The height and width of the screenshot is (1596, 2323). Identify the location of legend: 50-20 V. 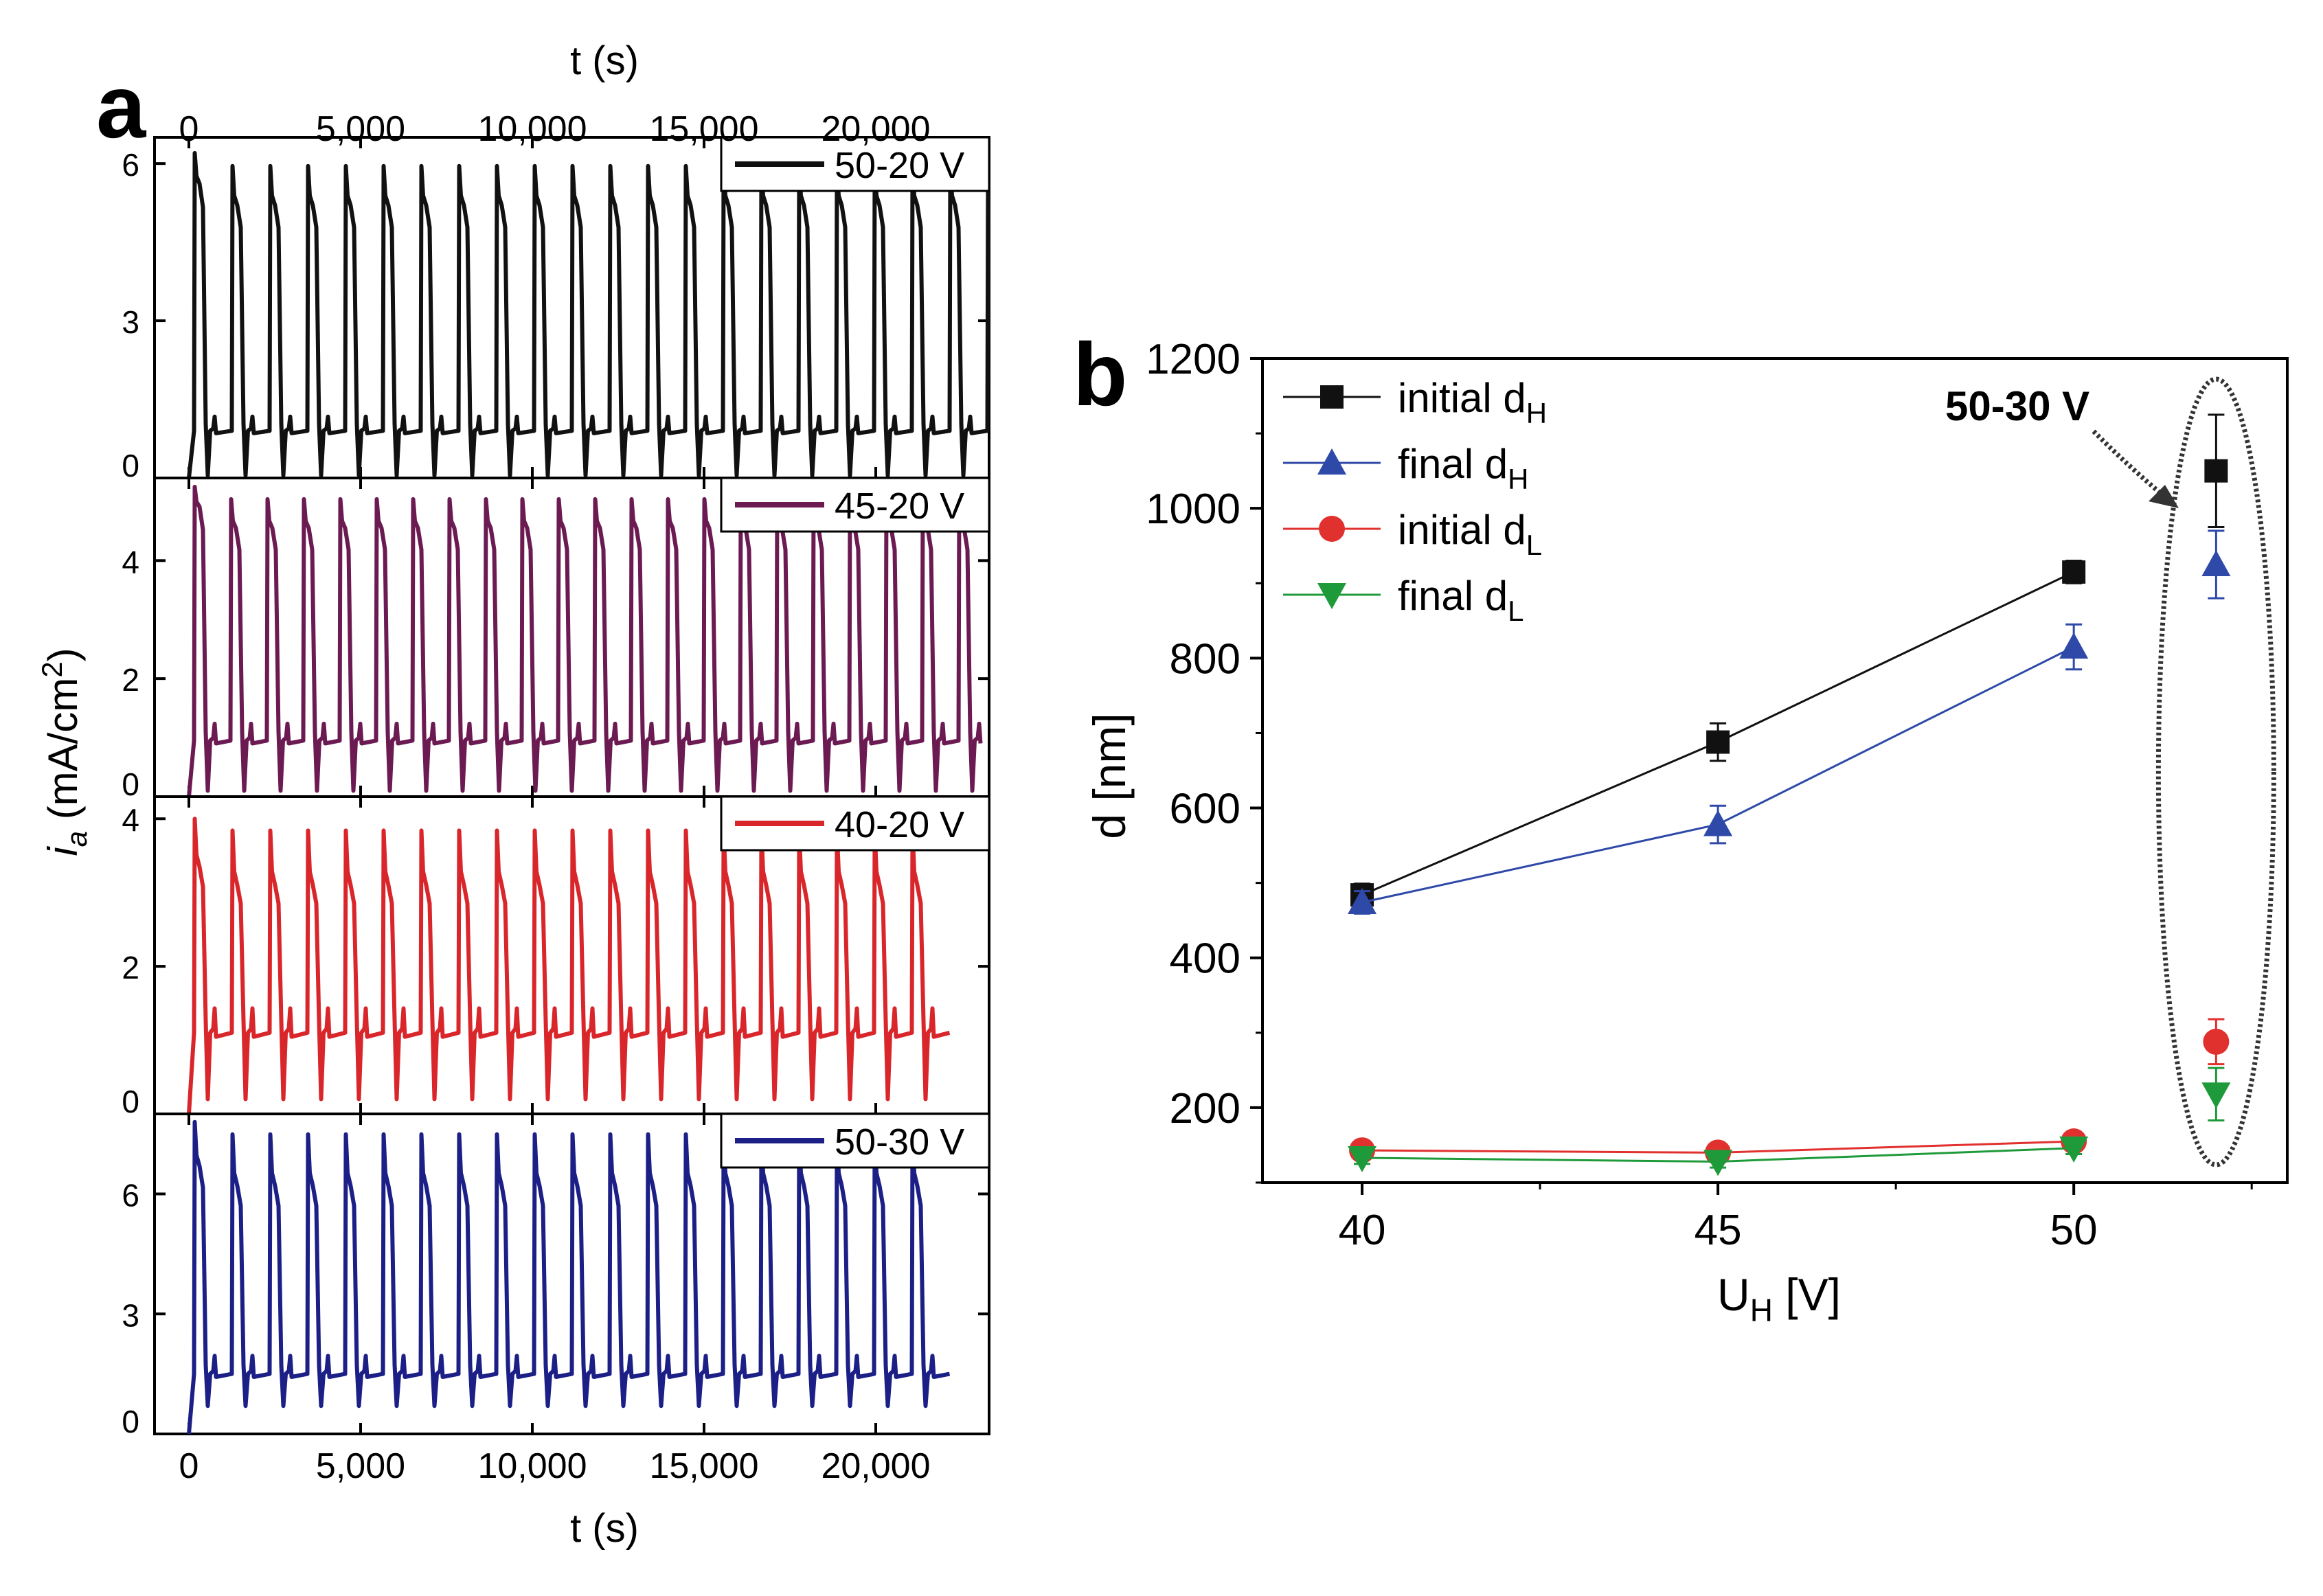
(855, 164).